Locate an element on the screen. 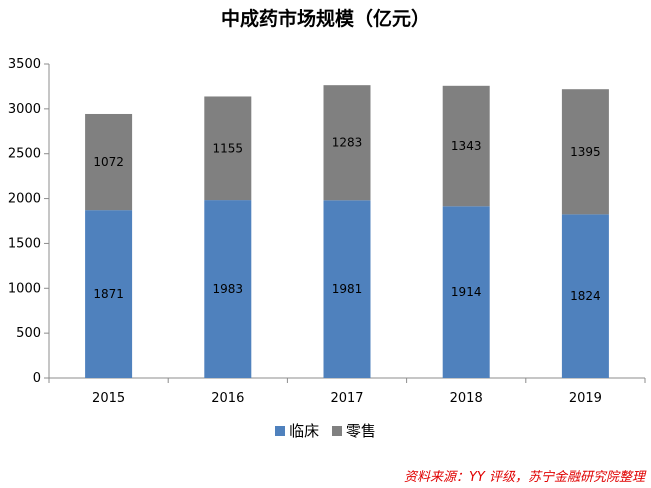  bar-clinical-2018 is located at coordinates (466, 292).